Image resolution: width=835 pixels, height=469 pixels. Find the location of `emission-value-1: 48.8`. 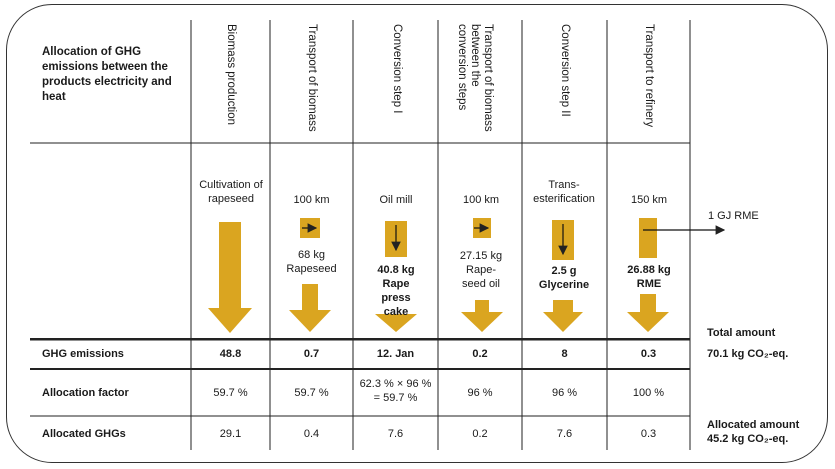

emission-value-1: 48.8 is located at coordinates (230, 354).